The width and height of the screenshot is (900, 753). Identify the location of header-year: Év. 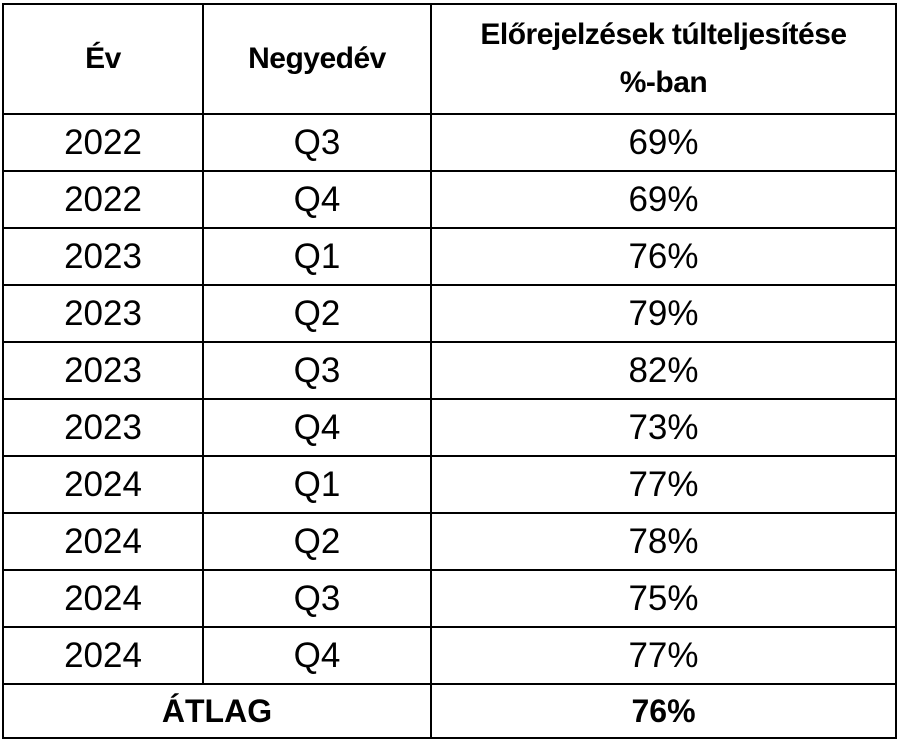
(103, 59).